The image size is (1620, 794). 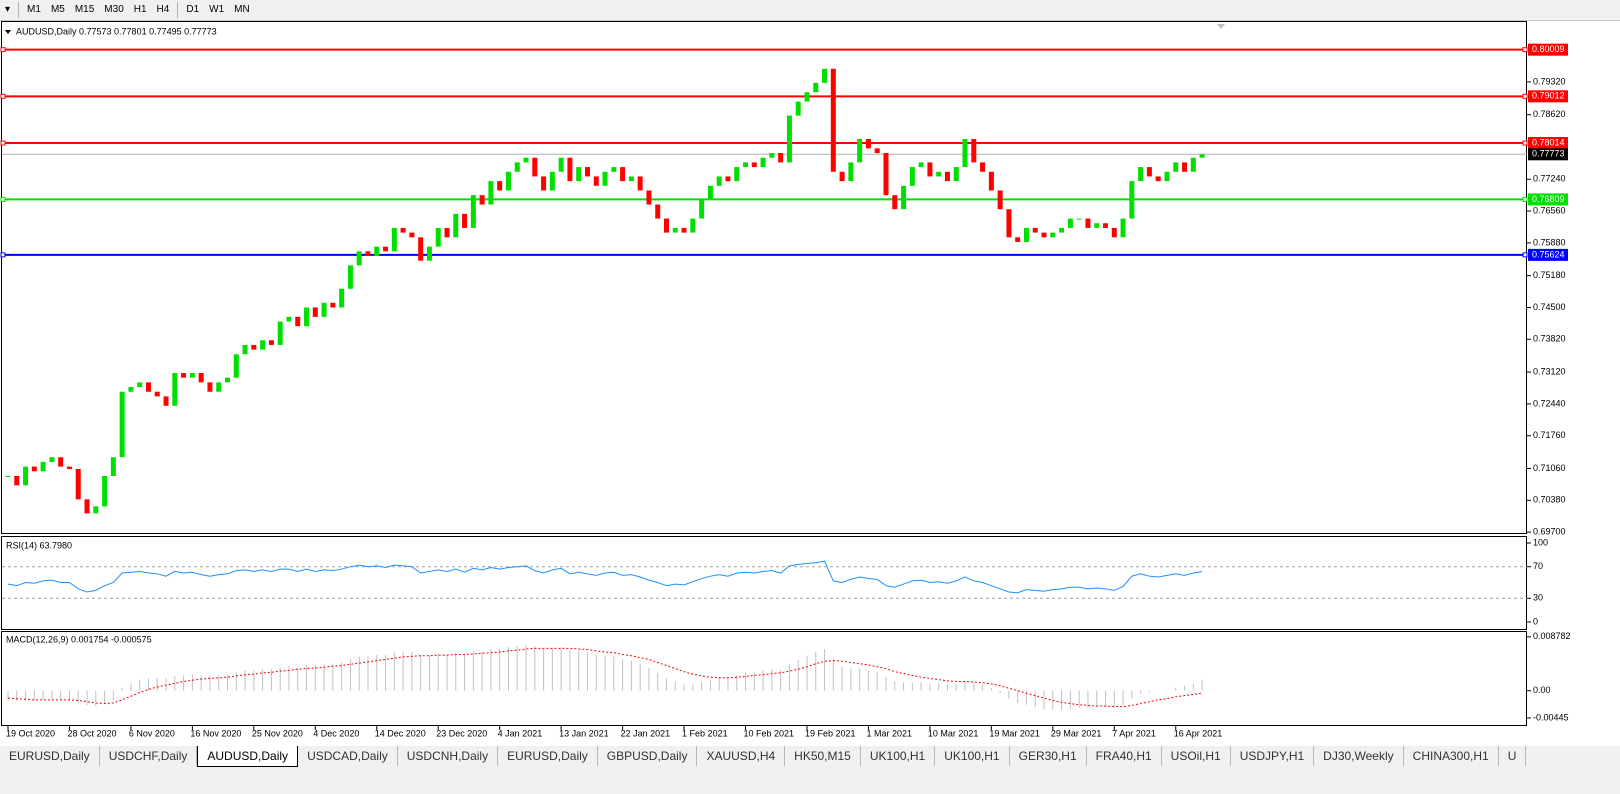 What do you see at coordinates (1549, 532) in the screenshot?
I see `y-tick-label: 0.69700` at bounding box center [1549, 532].